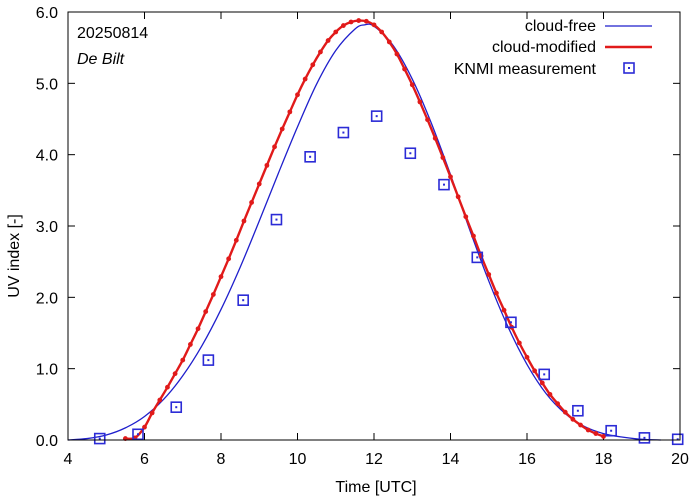  I want to click on legend-label-cloud-free: cloud-free, so click(560, 26).